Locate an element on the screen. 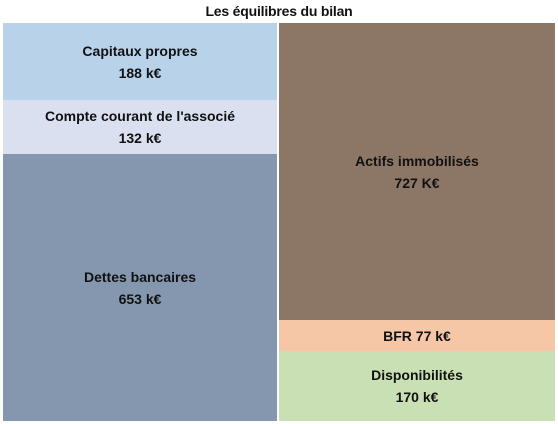 Image resolution: width=558 pixels, height=424 pixels. segment-value: 653 k€ is located at coordinates (140, 298).